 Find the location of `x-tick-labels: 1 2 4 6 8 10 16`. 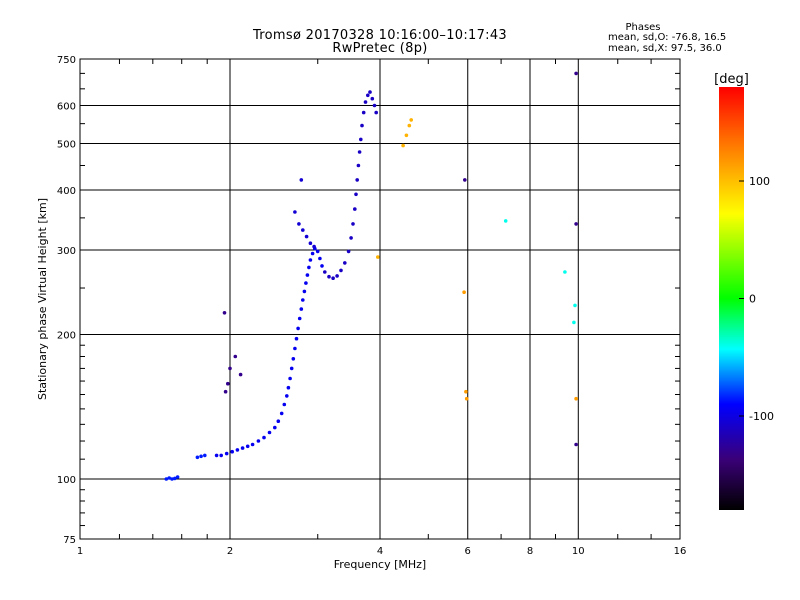

x-tick-labels: 1 2 4 6 8 10 16 is located at coordinates (382, 551).